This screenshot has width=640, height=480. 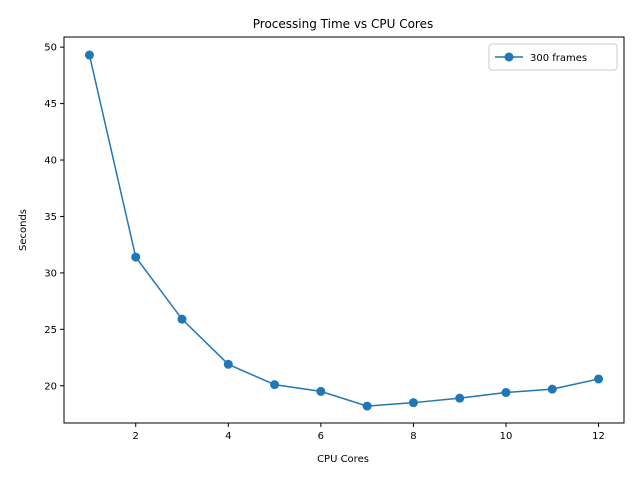 What do you see at coordinates (136, 436) in the screenshot?
I see `x-tick-label: 2` at bounding box center [136, 436].